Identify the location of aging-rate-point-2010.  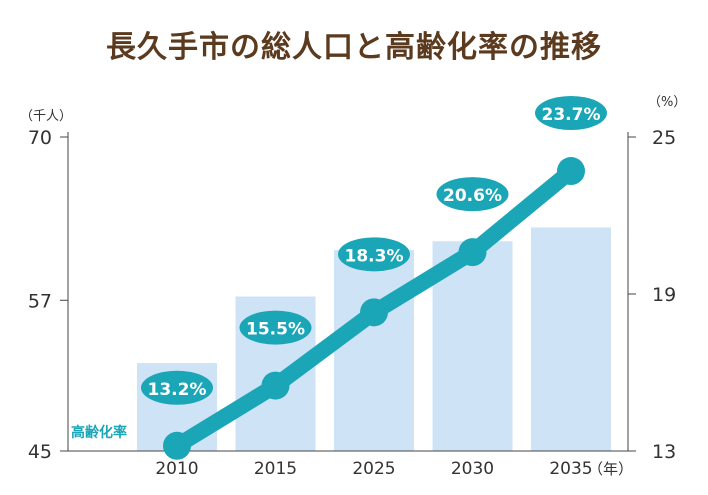
(177, 445).